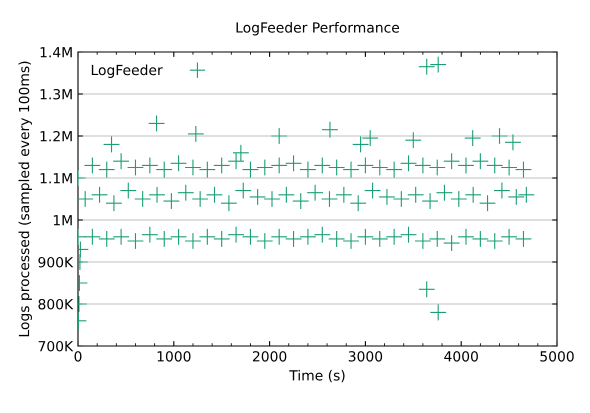  I want to click on x-tick-label: 2000, so click(269, 356).